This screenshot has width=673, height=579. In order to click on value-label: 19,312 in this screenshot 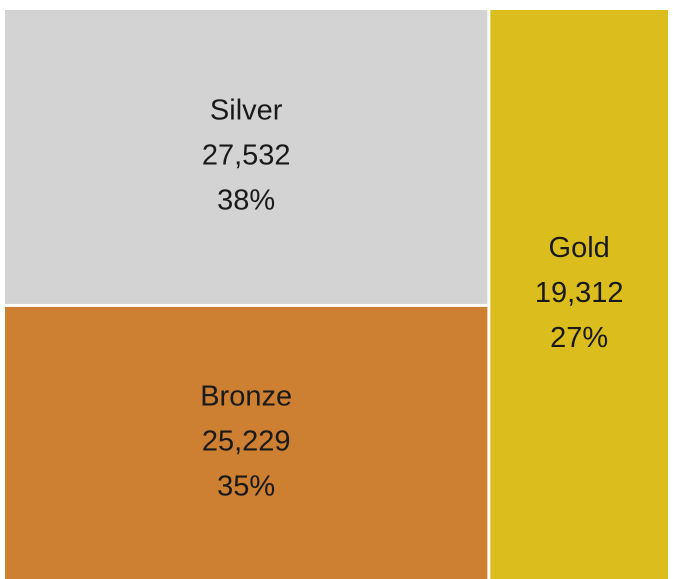, I will do `click(579, 293)`.